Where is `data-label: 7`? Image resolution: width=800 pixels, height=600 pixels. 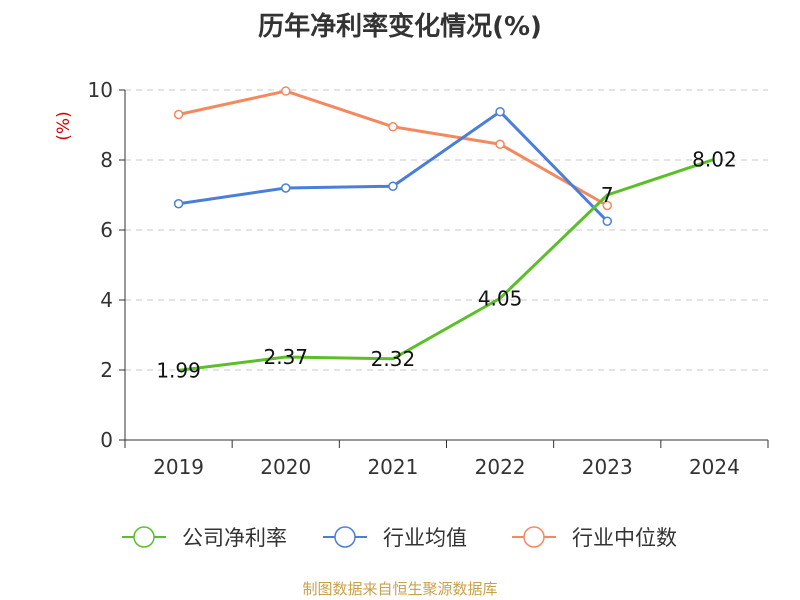 data-label: 7 is located at coordinates (607, 195).